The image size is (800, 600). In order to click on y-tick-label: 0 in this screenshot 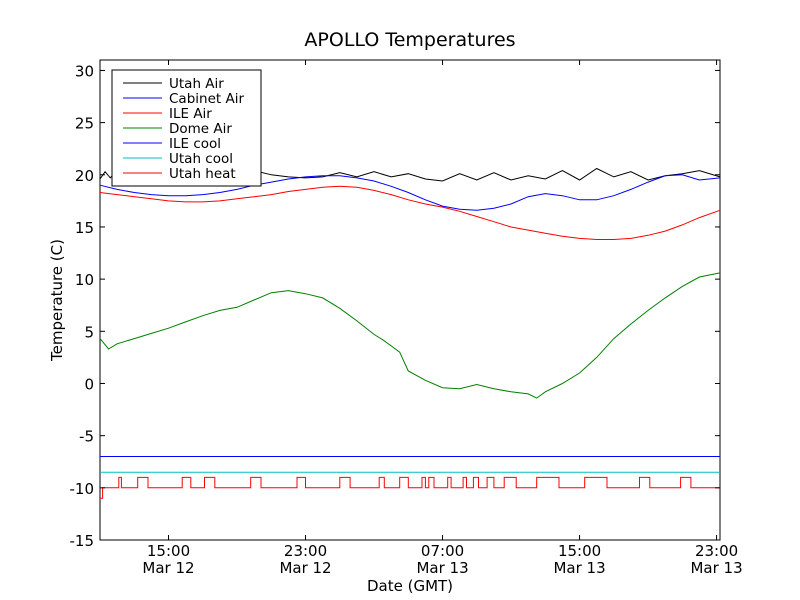, I will do `click(89, 384)`.